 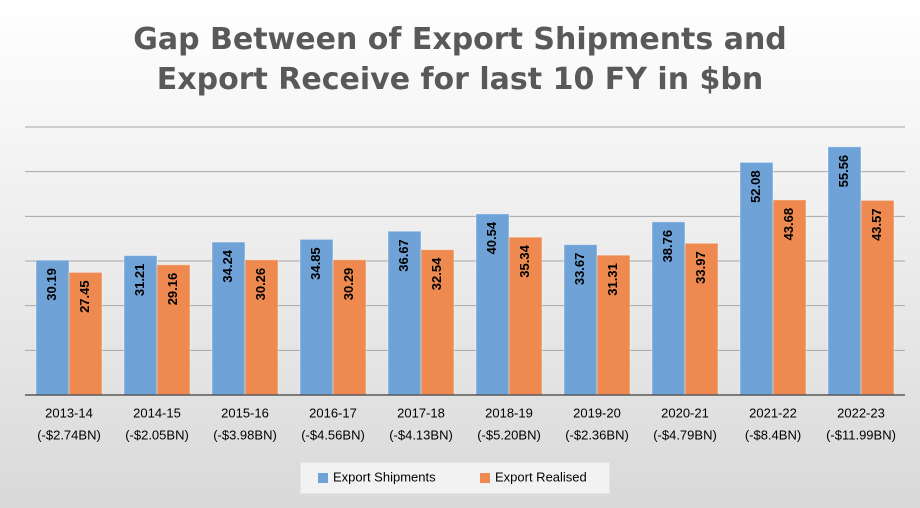 I want to click on x-tick-label: 2013-14, so click(x=69, y=412).